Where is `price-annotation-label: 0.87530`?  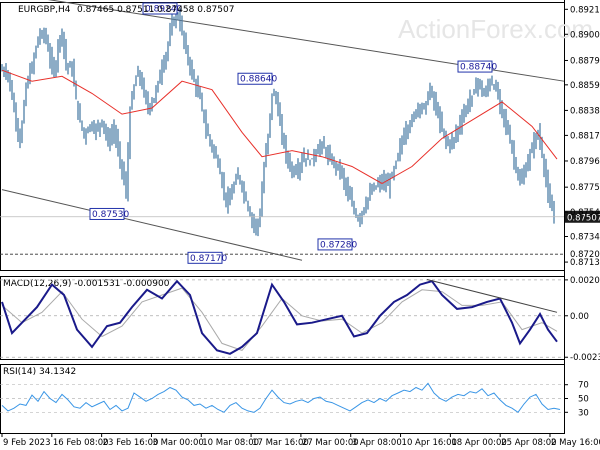
price-annotation-label: 0.87530 is located at coordinates (110, 215).